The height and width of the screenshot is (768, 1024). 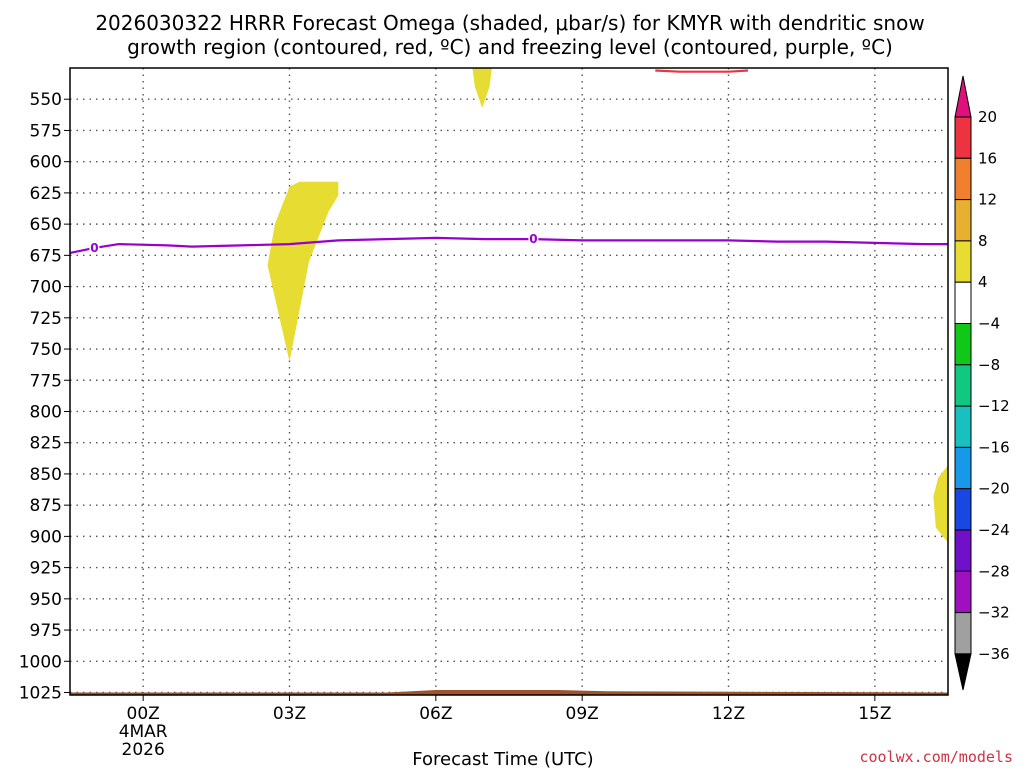 What do you see at coordinates (994, 654) in the screenshot?
I see `colorbar-label: −36` at bounding box center [994, 654].